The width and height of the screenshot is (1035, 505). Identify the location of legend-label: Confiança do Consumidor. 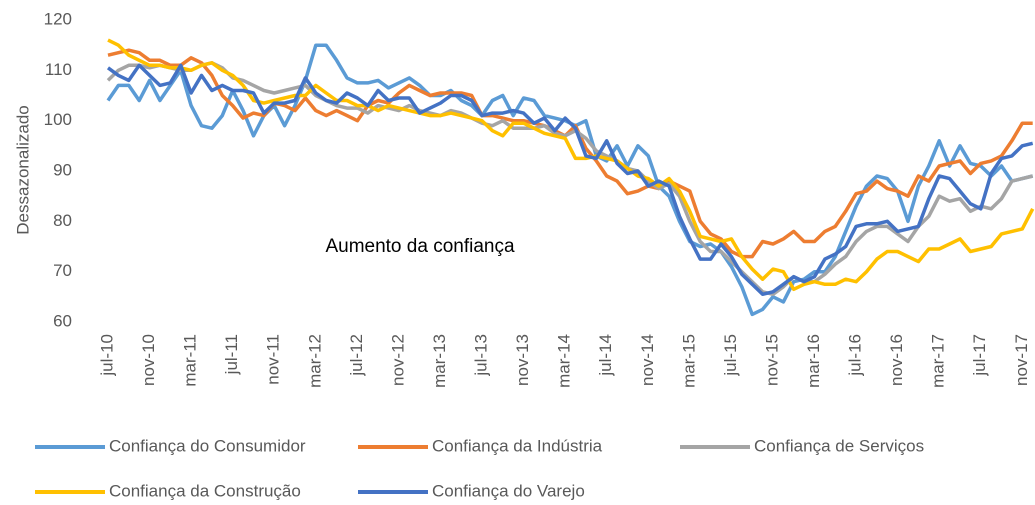
(207, 445).